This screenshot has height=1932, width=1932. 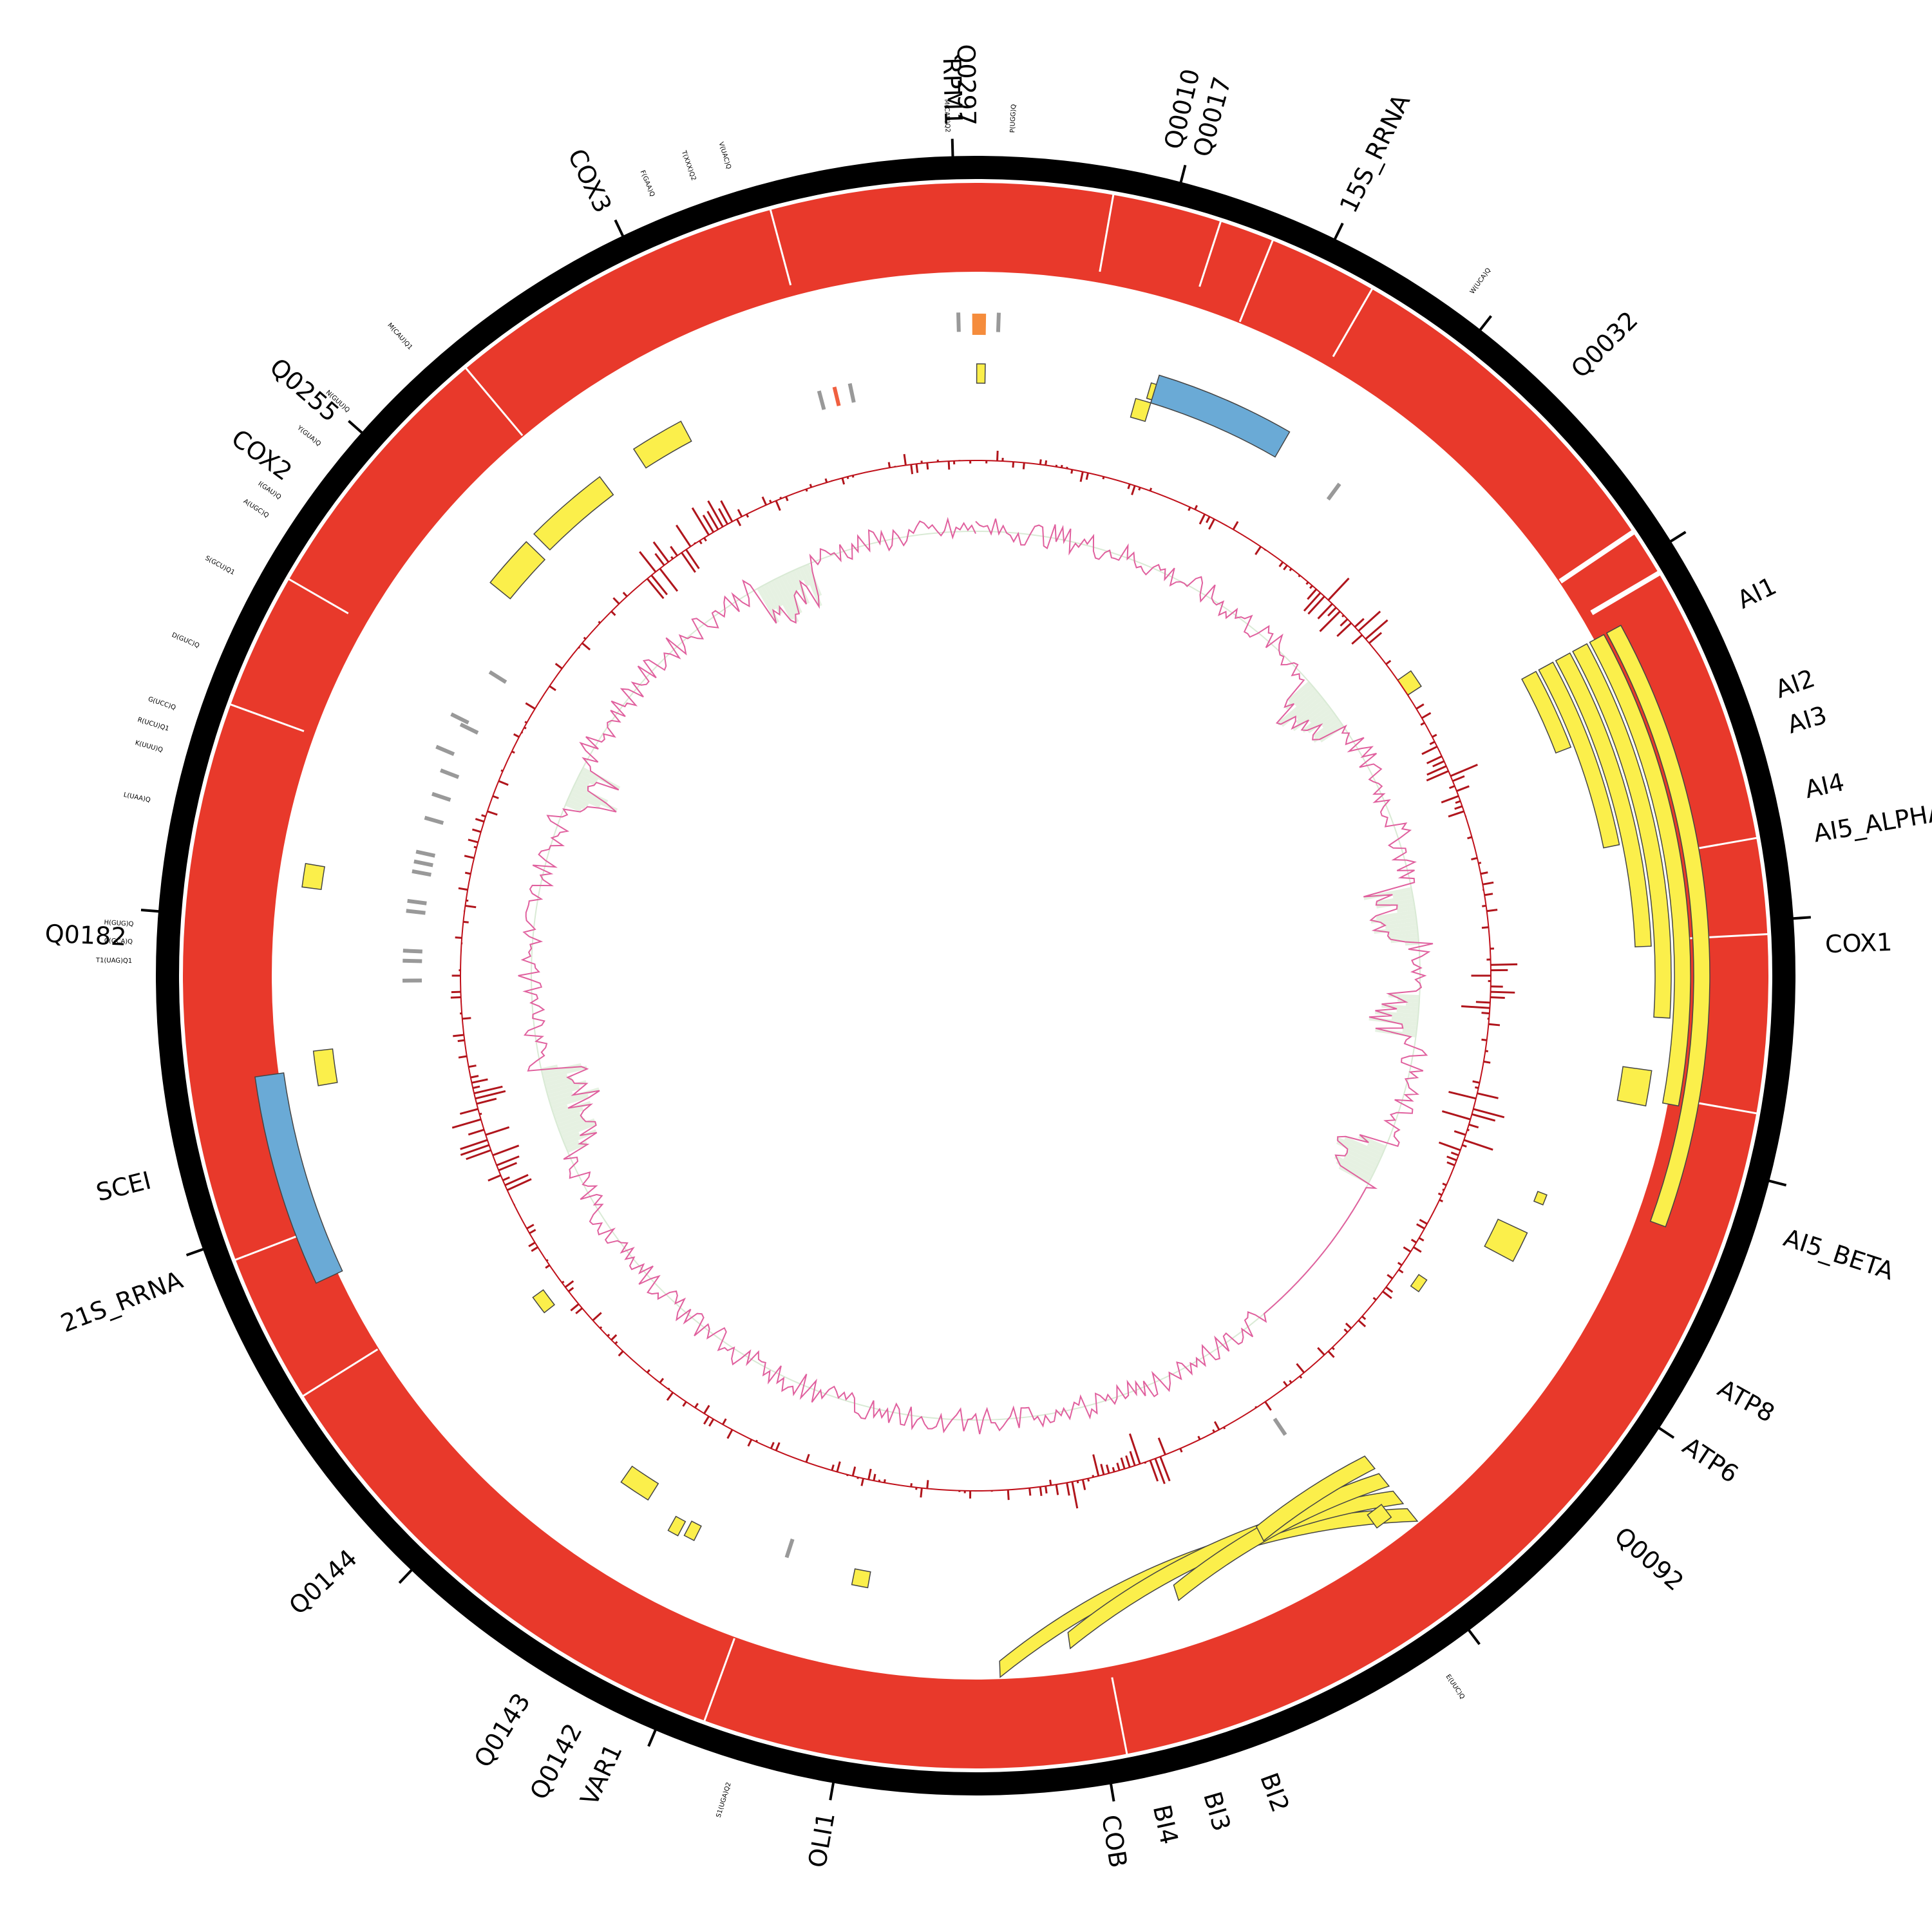 I want to click on trna-label: R(UCU)Q1, so click(x=153, y=724).